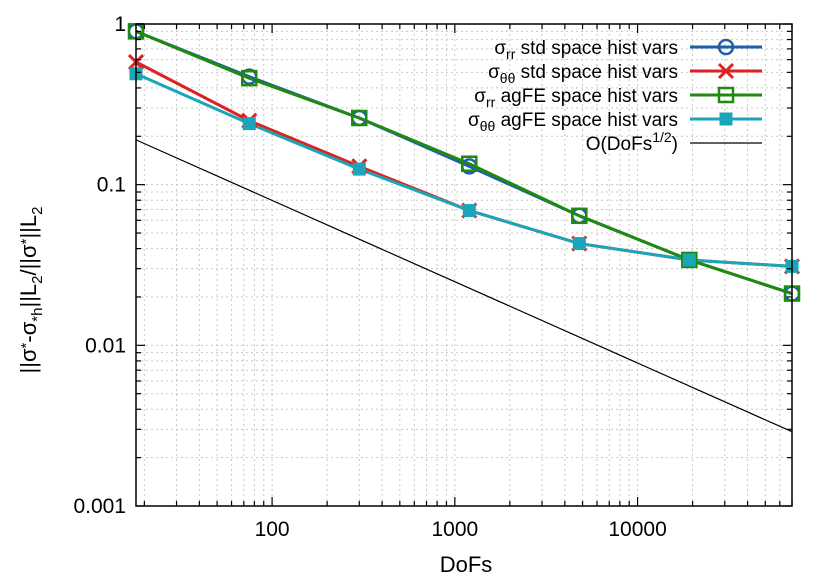  I want to click on x-tick-label: 1000, so click(454, 529).